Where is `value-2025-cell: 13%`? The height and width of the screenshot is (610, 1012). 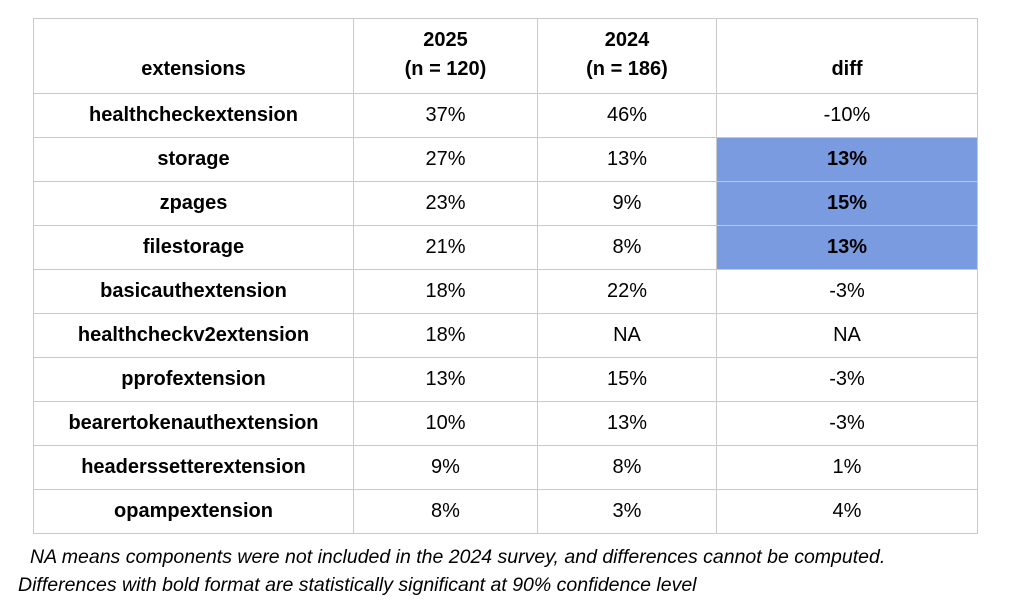
value-2025-cell: 13% is located at coordinates (445, 379).